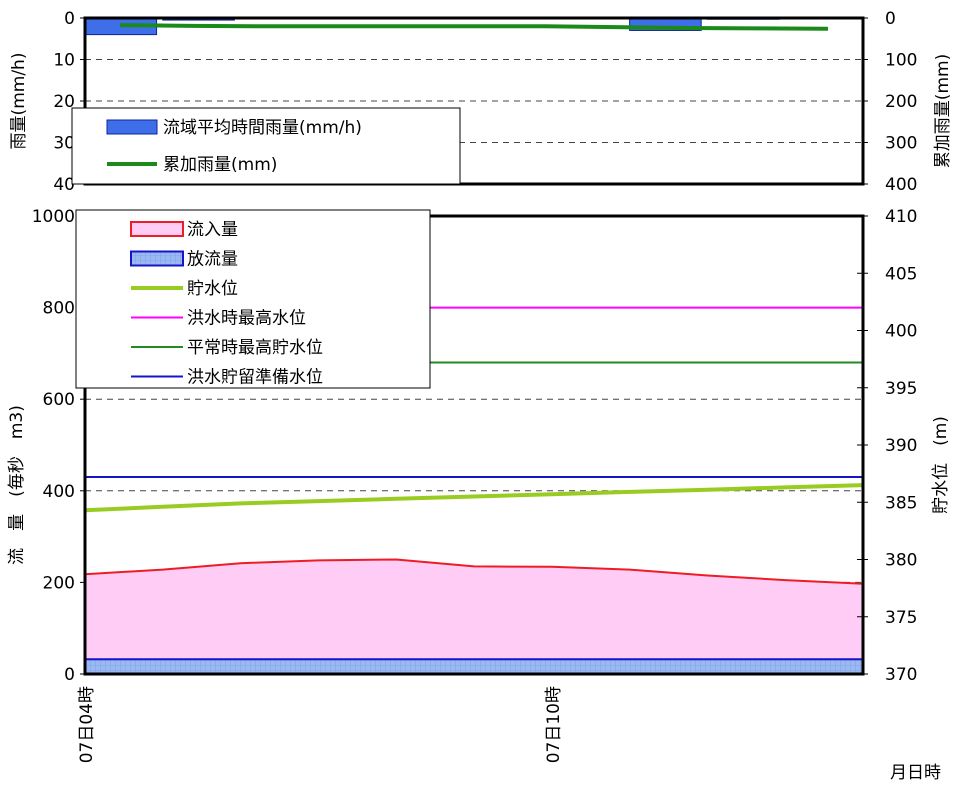 The height and width of the screenshot is (787, 954). Describe the element at coordinates (474, 27) in the screenshot. I see `cumulative-rain-line` at that location.